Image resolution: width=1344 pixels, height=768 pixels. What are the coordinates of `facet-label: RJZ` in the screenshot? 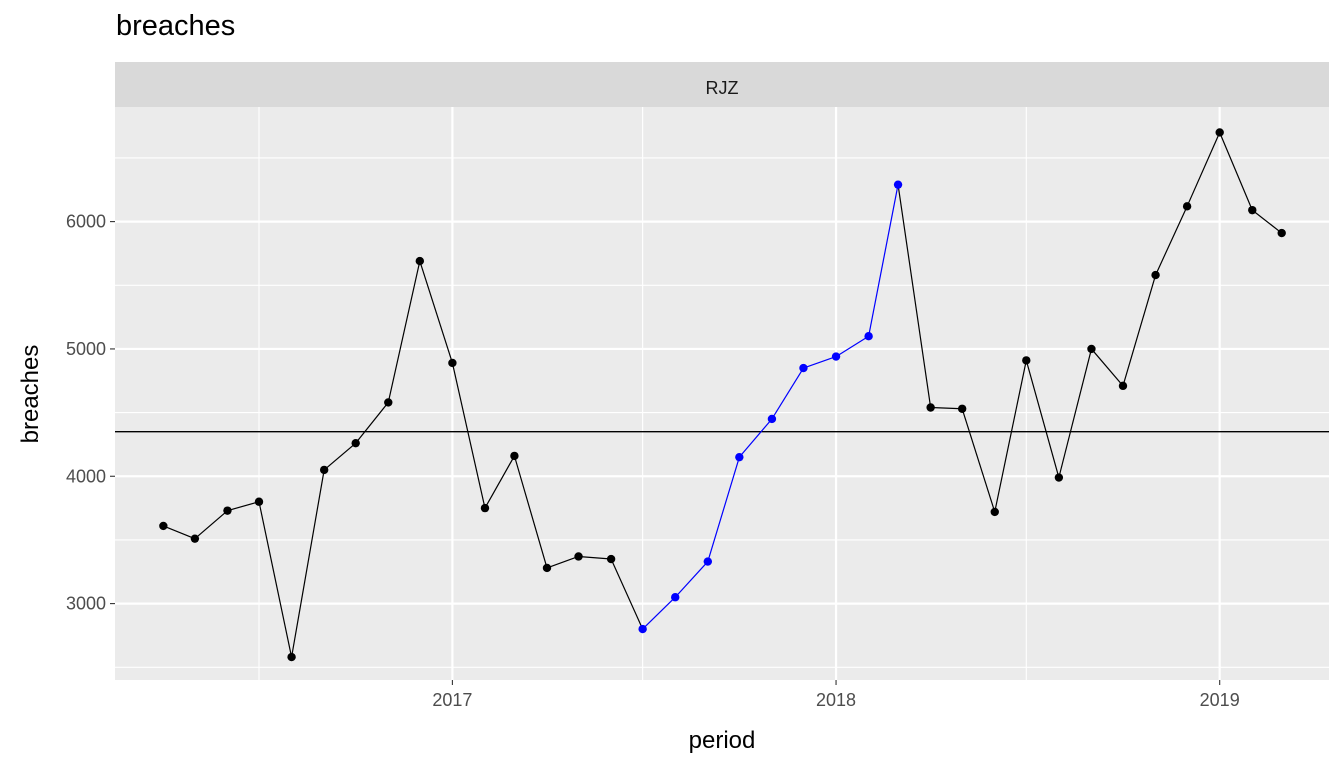 It's located at (722, 88).